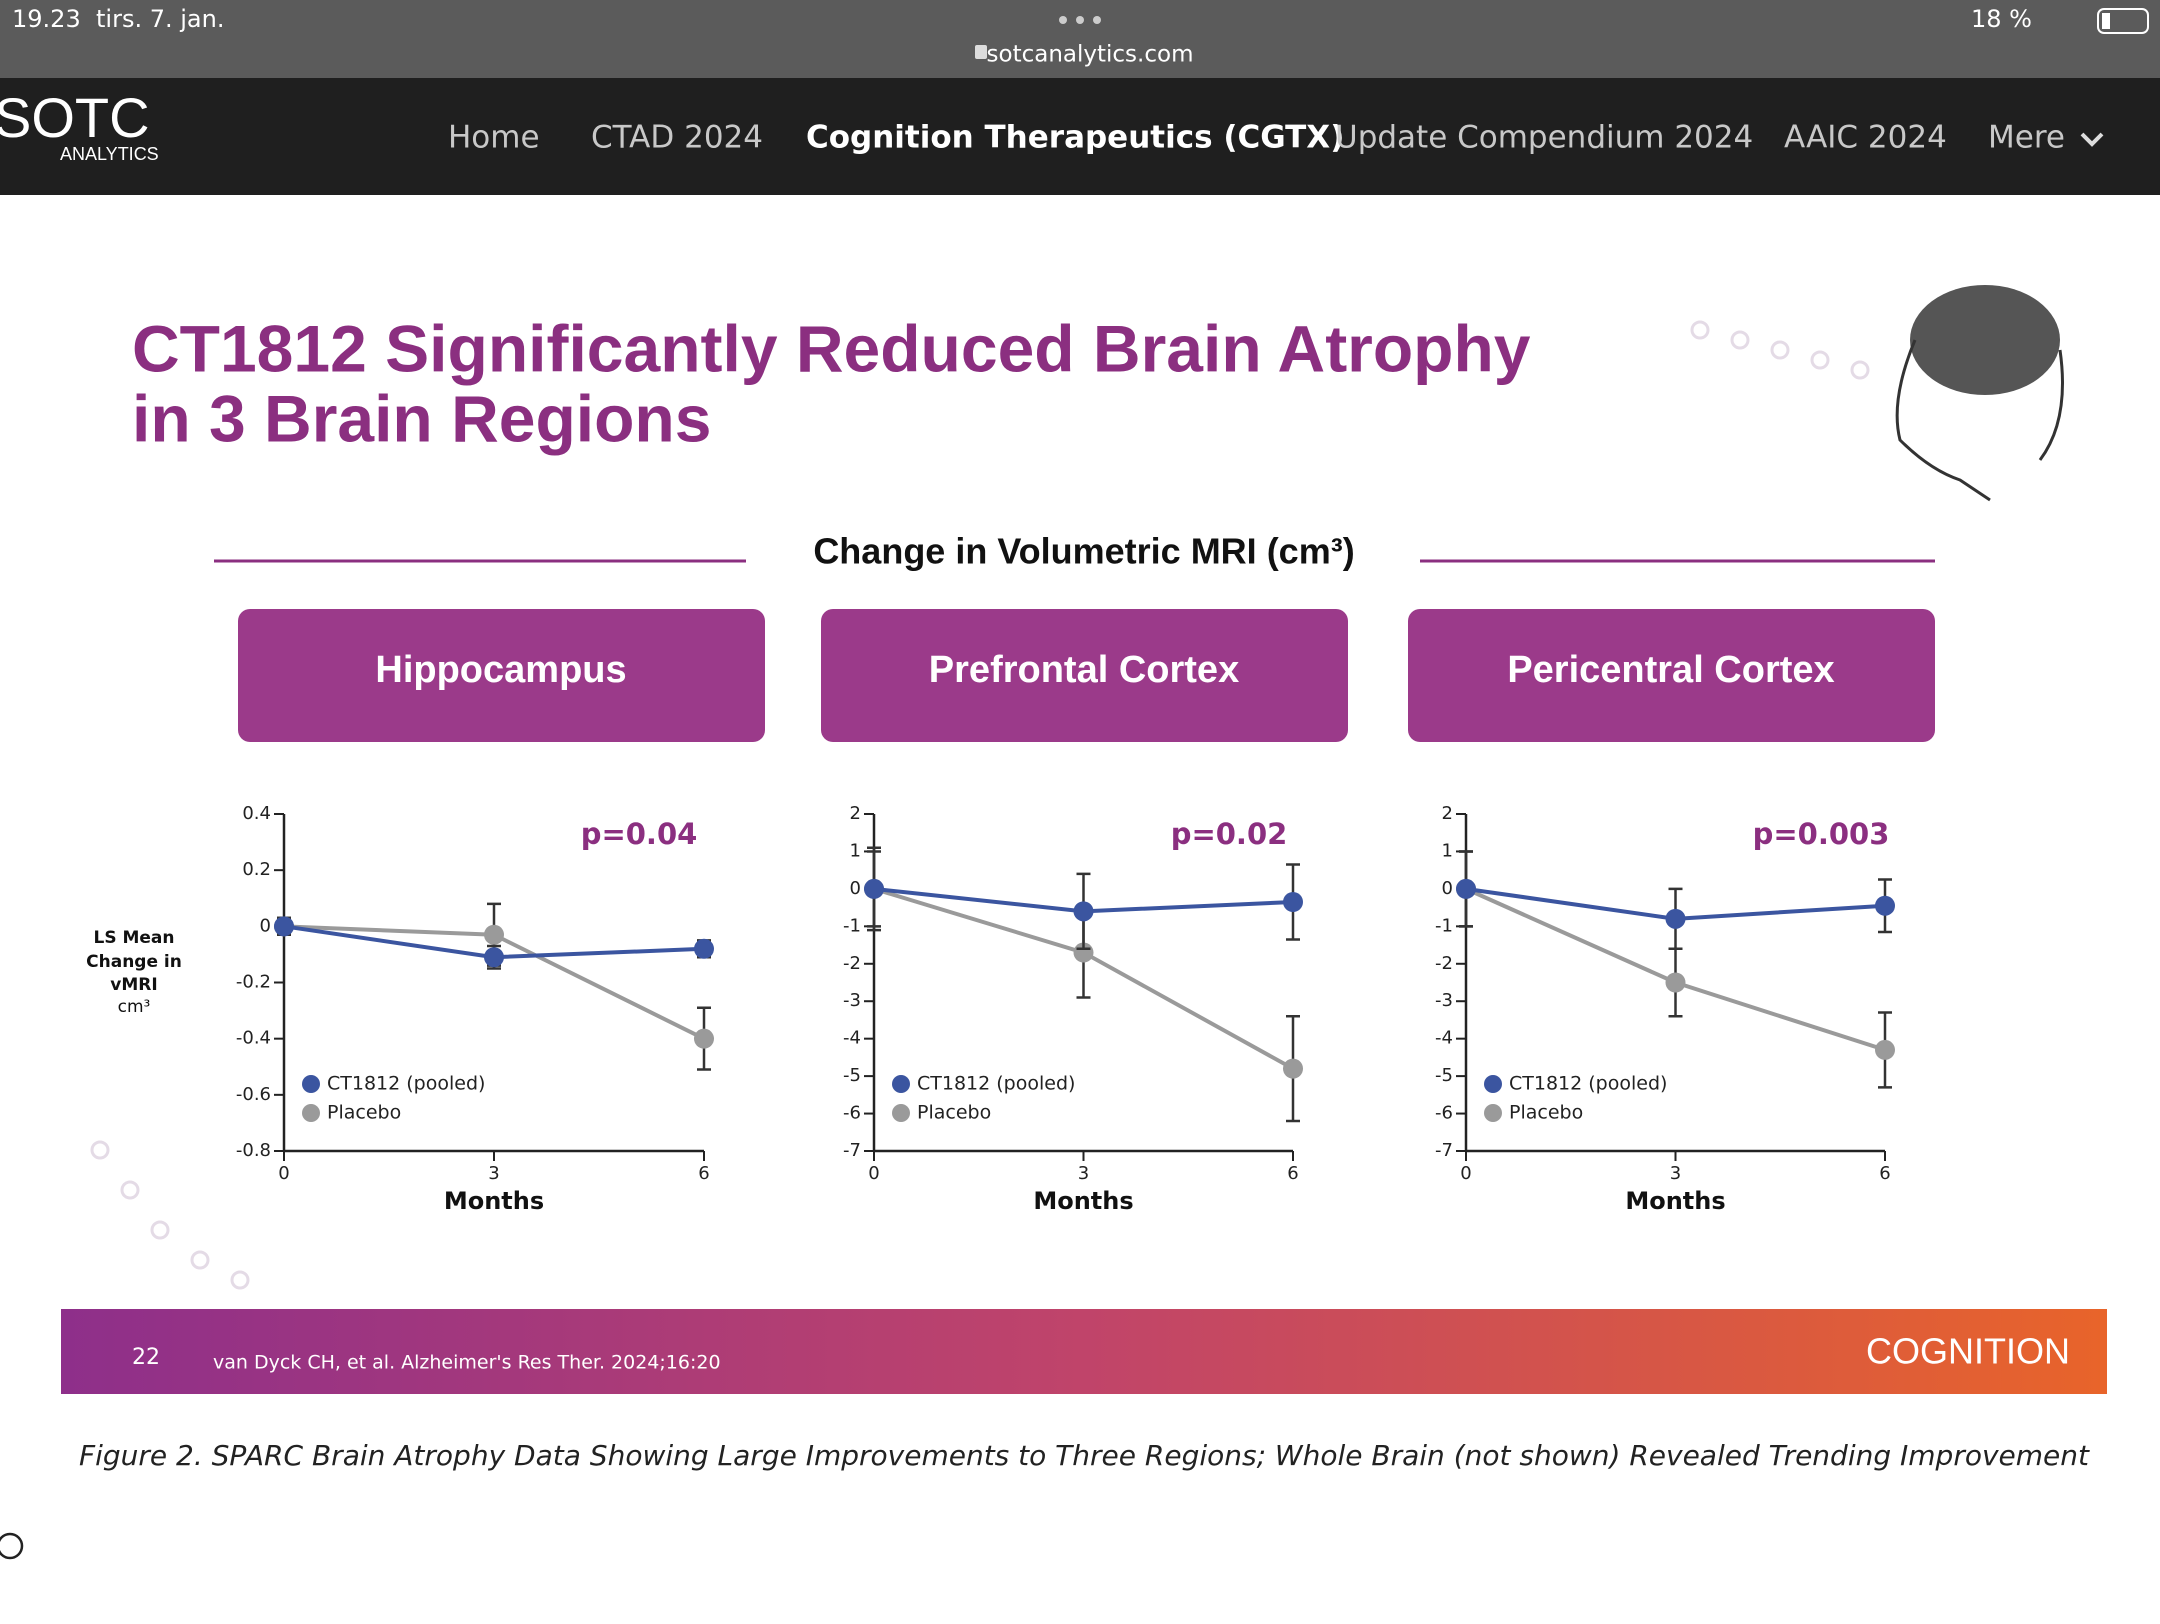 The image size is (2160, 1624). What do you see at coordinates (677, 138) in the screenshot?
I see `nav-item: CTAD 2024` at bounding box center [677, 138].